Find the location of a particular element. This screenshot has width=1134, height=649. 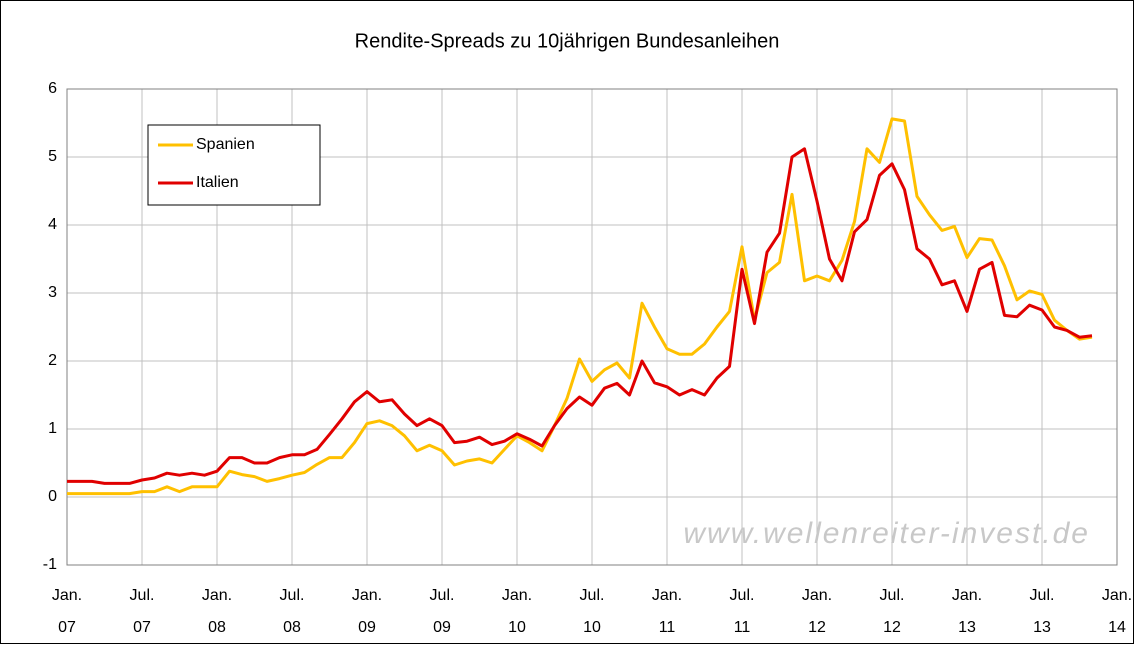

y-tick-label: 4 is located at coordinates (52, 224).